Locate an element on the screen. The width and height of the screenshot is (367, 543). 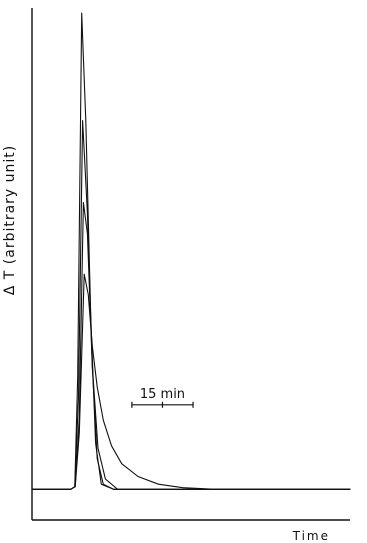
scale-bar: 15 min is located at coordinates (162, 397).